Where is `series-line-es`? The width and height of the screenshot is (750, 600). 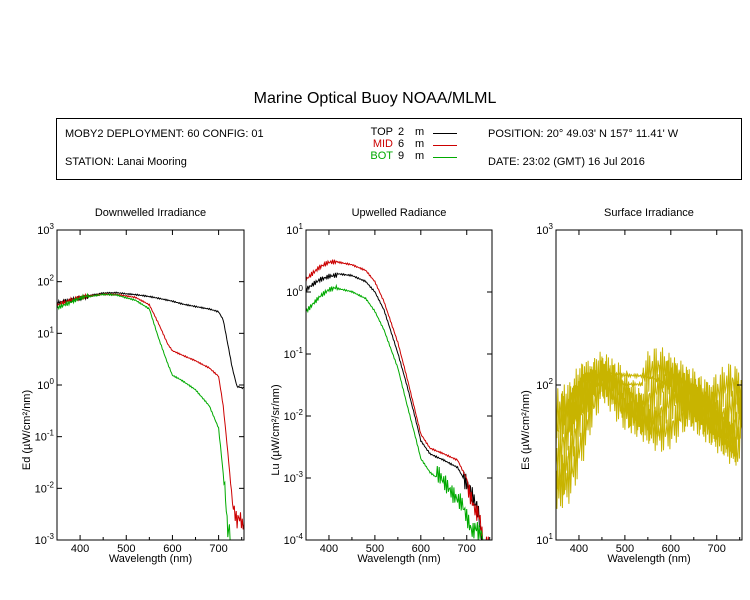 series-line-es is located at coordinates (649, 433).